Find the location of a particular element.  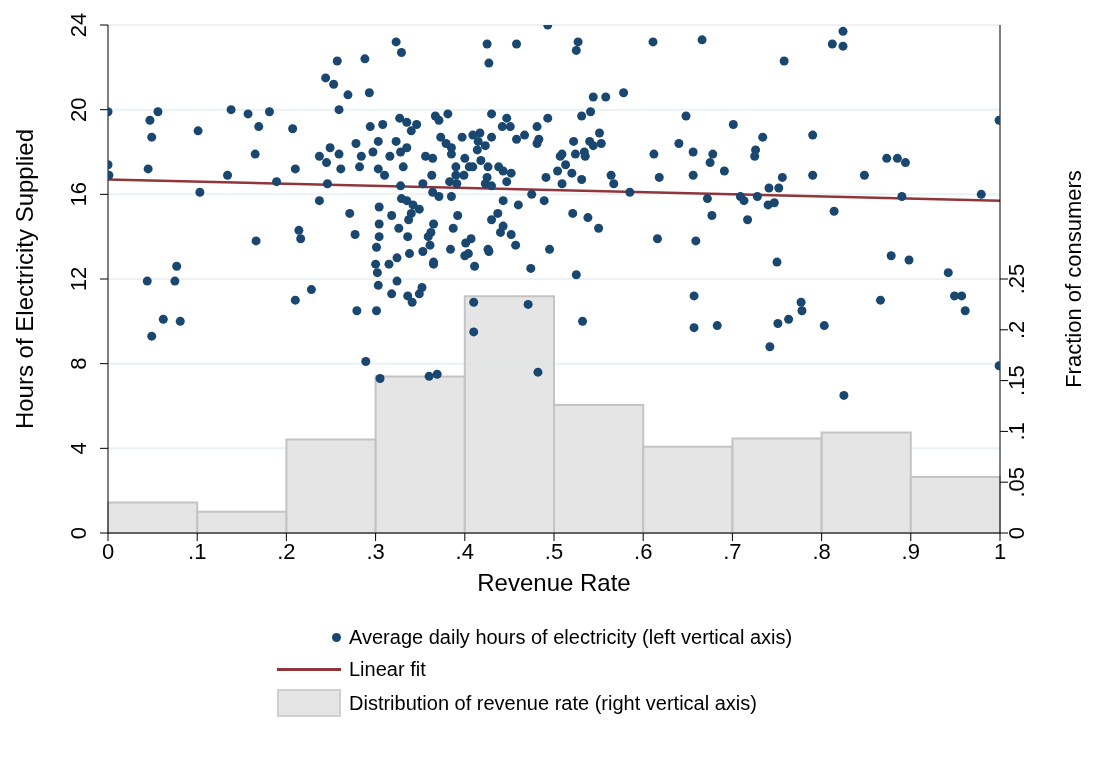

x-axis-title: Revenue Rate is located at coordinates (554, 582).